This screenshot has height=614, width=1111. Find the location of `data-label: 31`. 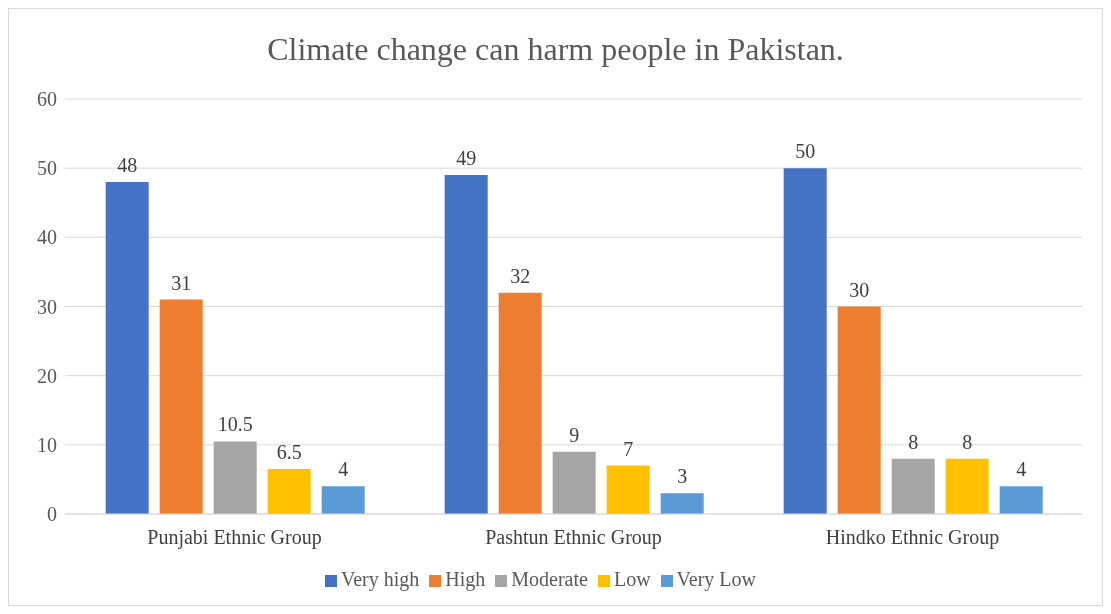

data-label: 31 is located at coordinates (181, 282).